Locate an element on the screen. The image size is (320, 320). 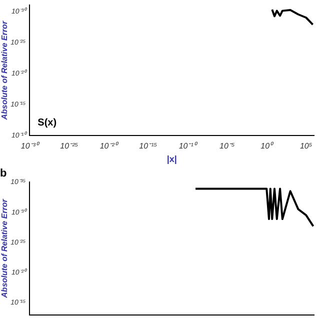
x-axis-title: |x| is located at coordinates (171, 159).